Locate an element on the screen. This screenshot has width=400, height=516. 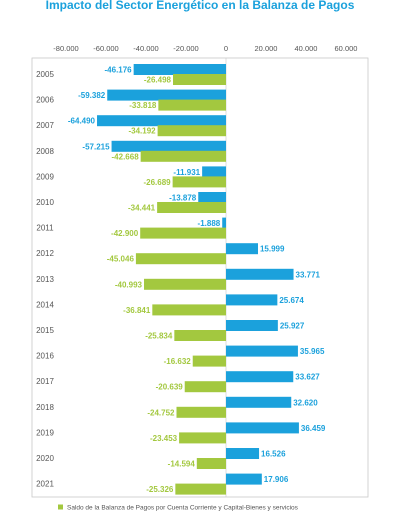
data-label-blue: 35.965 is located at coordinates (312, 351).